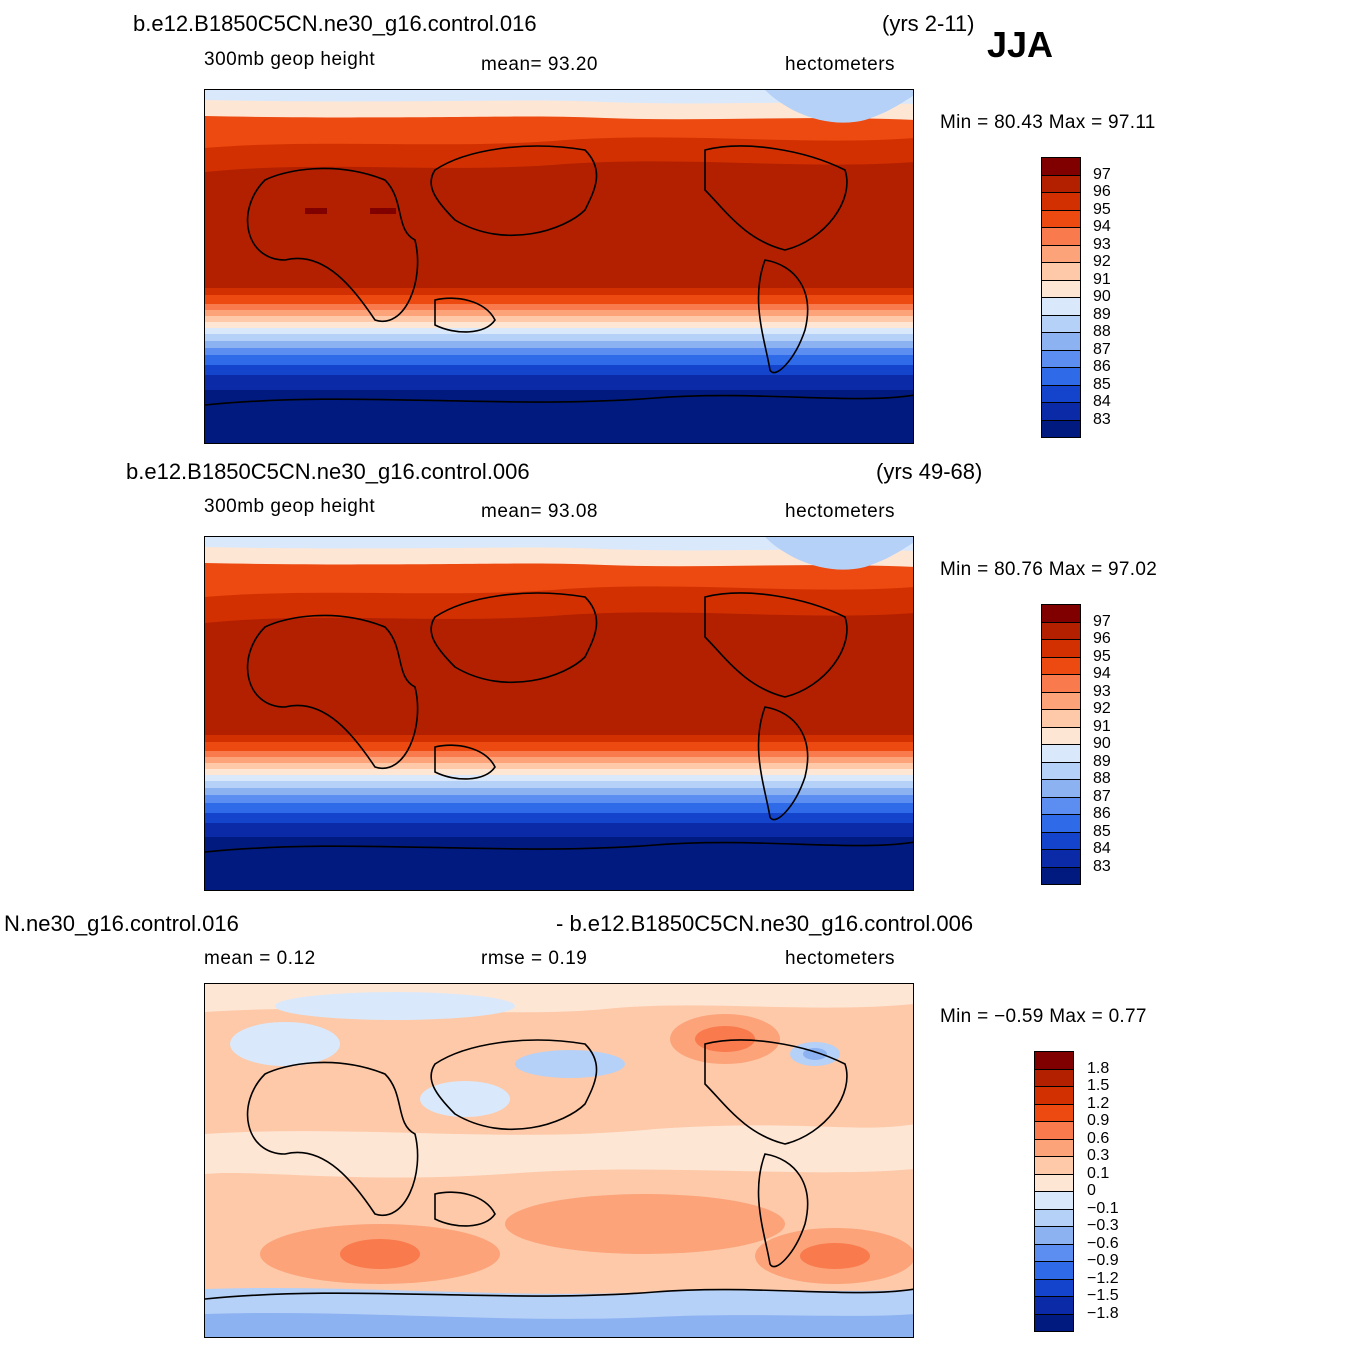 The width and height of the screenshot is (1353, 1353). I want to click on panel2-colorbar, so click(1061, 744).